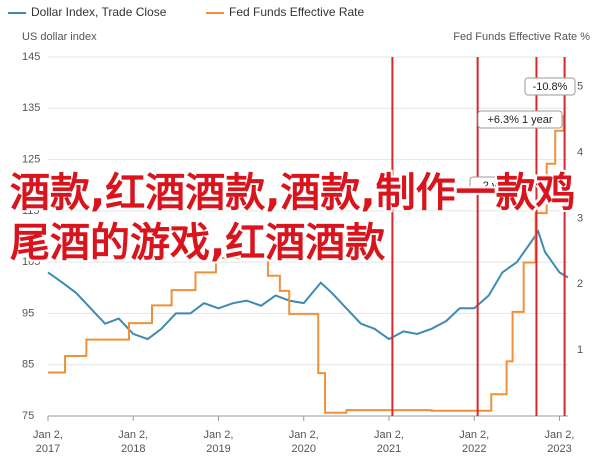 This screenshot has width=598, height=463. I want to click on y-tick-label: 105, so click(31, 262).